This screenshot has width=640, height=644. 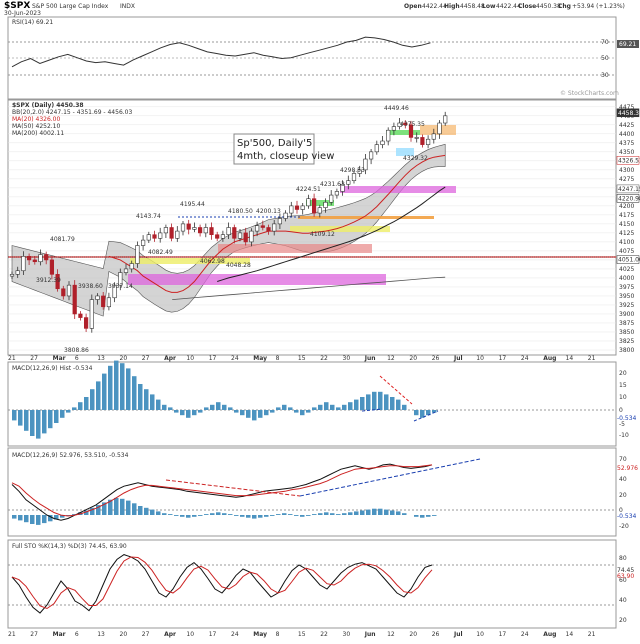 What do you see at coordinates (36, 126) in the screenshot?
I see `price-legend-ma50: MA(50) 4252.10` at bounding box center [36, 126].